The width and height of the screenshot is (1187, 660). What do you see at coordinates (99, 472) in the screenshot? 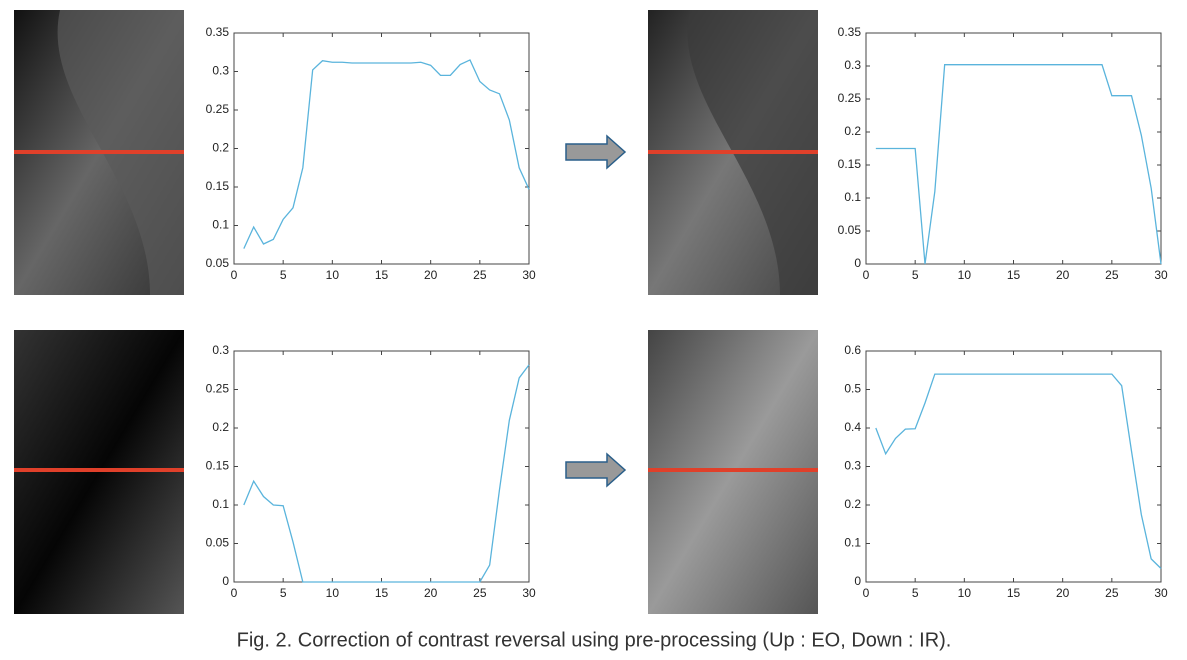
I see `image-ir` at bounding box center [99, 472].